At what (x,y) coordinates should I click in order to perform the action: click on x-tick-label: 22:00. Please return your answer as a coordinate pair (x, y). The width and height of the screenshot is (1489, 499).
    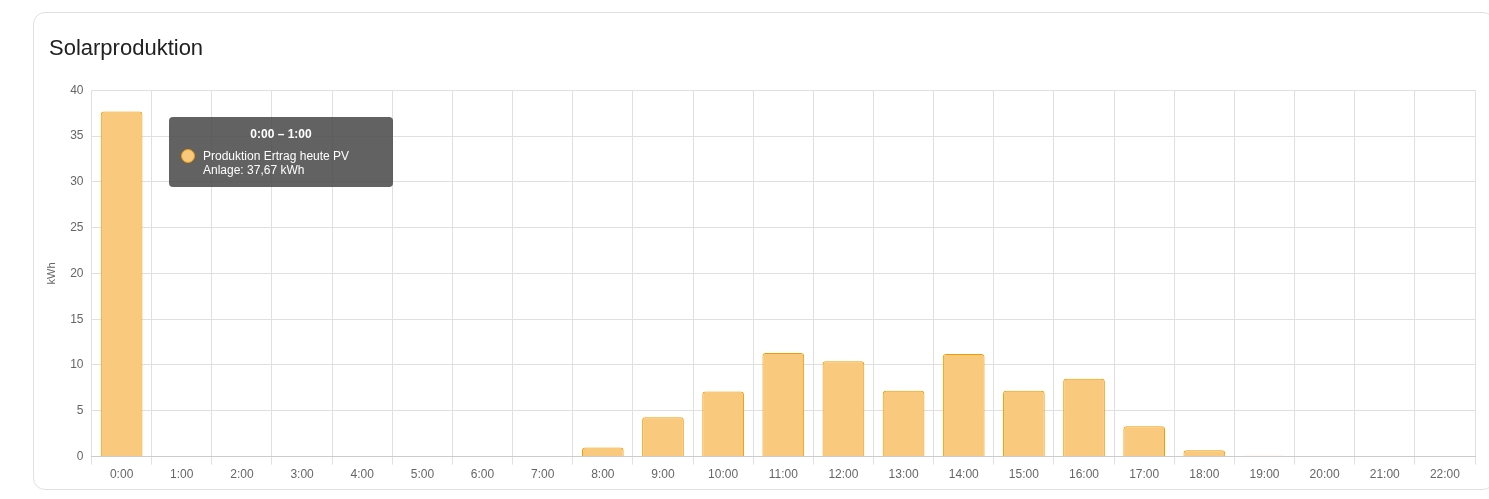
    Looking at the image, I should click on (1445, 474).